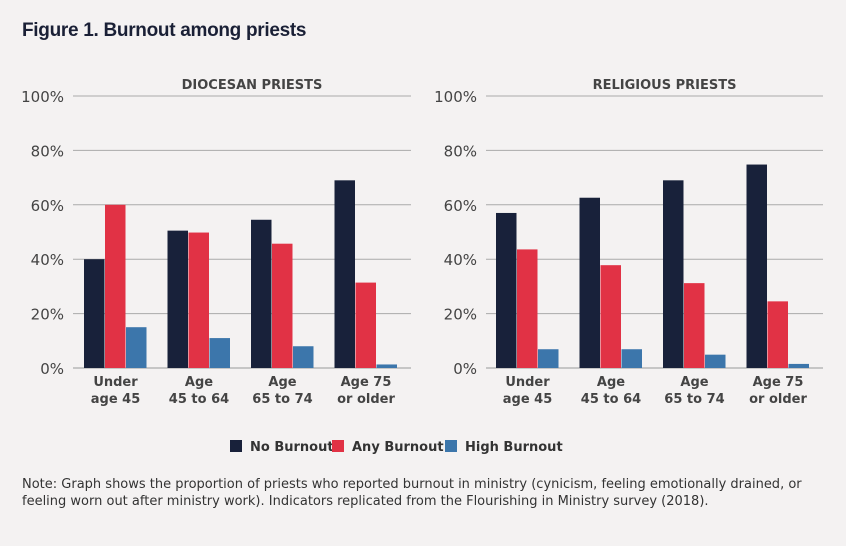 The height and width of the screenshot is (546, 846). I want to click on panel-title: DIOCESAN PRIESTS, so click(252, 85).